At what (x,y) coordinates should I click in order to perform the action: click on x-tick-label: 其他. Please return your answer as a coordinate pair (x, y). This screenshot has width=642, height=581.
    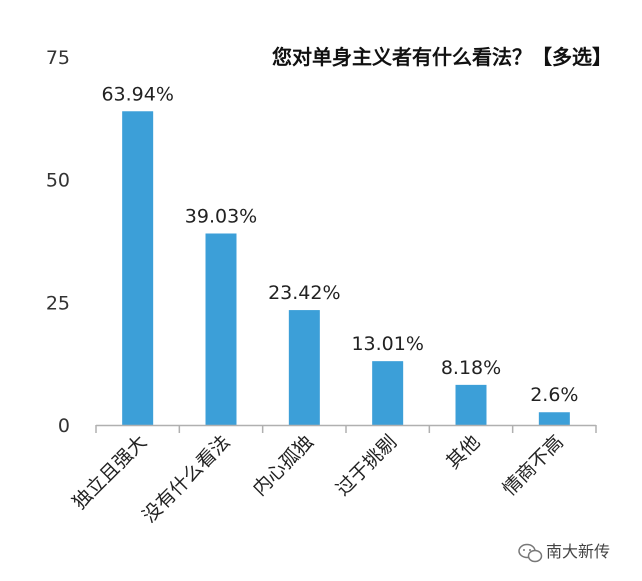
    Looking at the image, I should click on (463, 452).